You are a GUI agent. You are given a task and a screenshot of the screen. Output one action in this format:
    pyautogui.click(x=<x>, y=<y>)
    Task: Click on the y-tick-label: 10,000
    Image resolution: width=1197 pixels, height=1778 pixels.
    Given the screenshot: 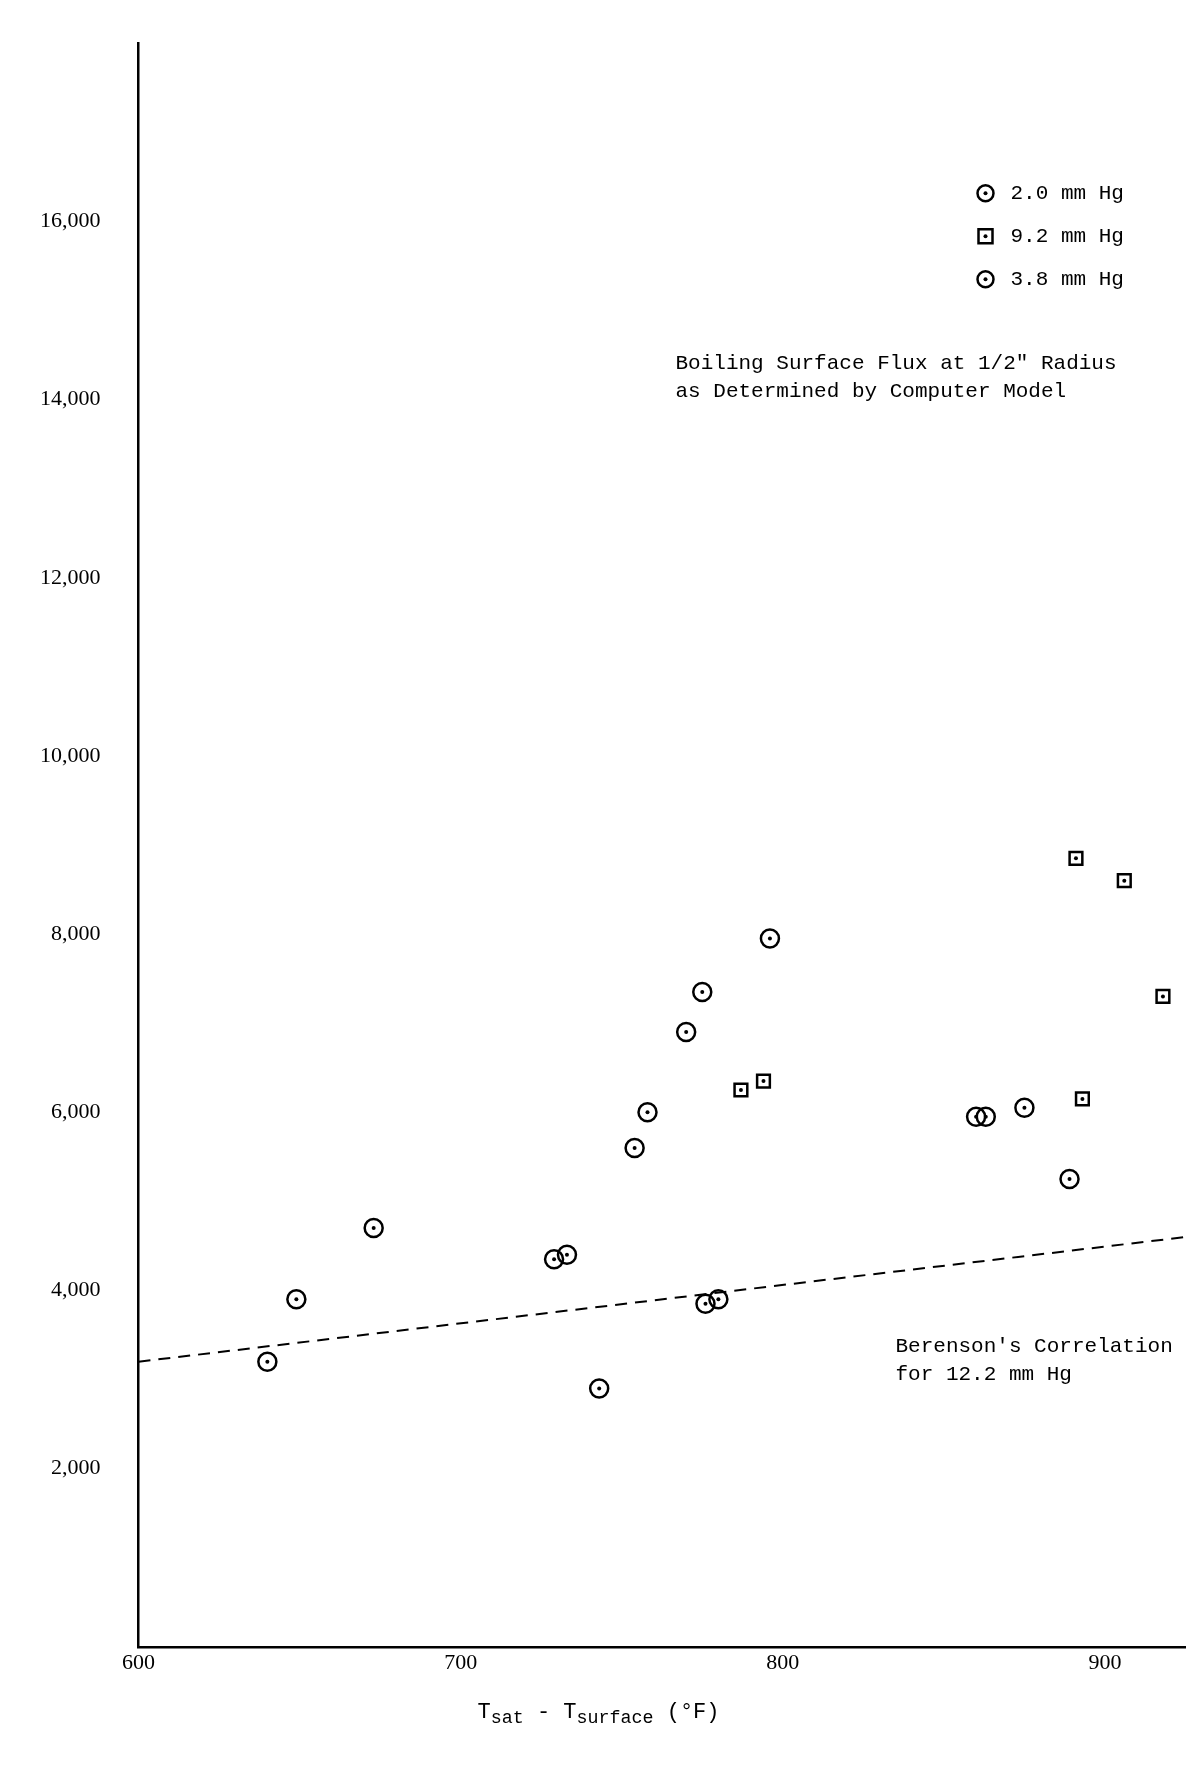 What is the action you would take?
    pyautogui.click(x=70, y=754)
    